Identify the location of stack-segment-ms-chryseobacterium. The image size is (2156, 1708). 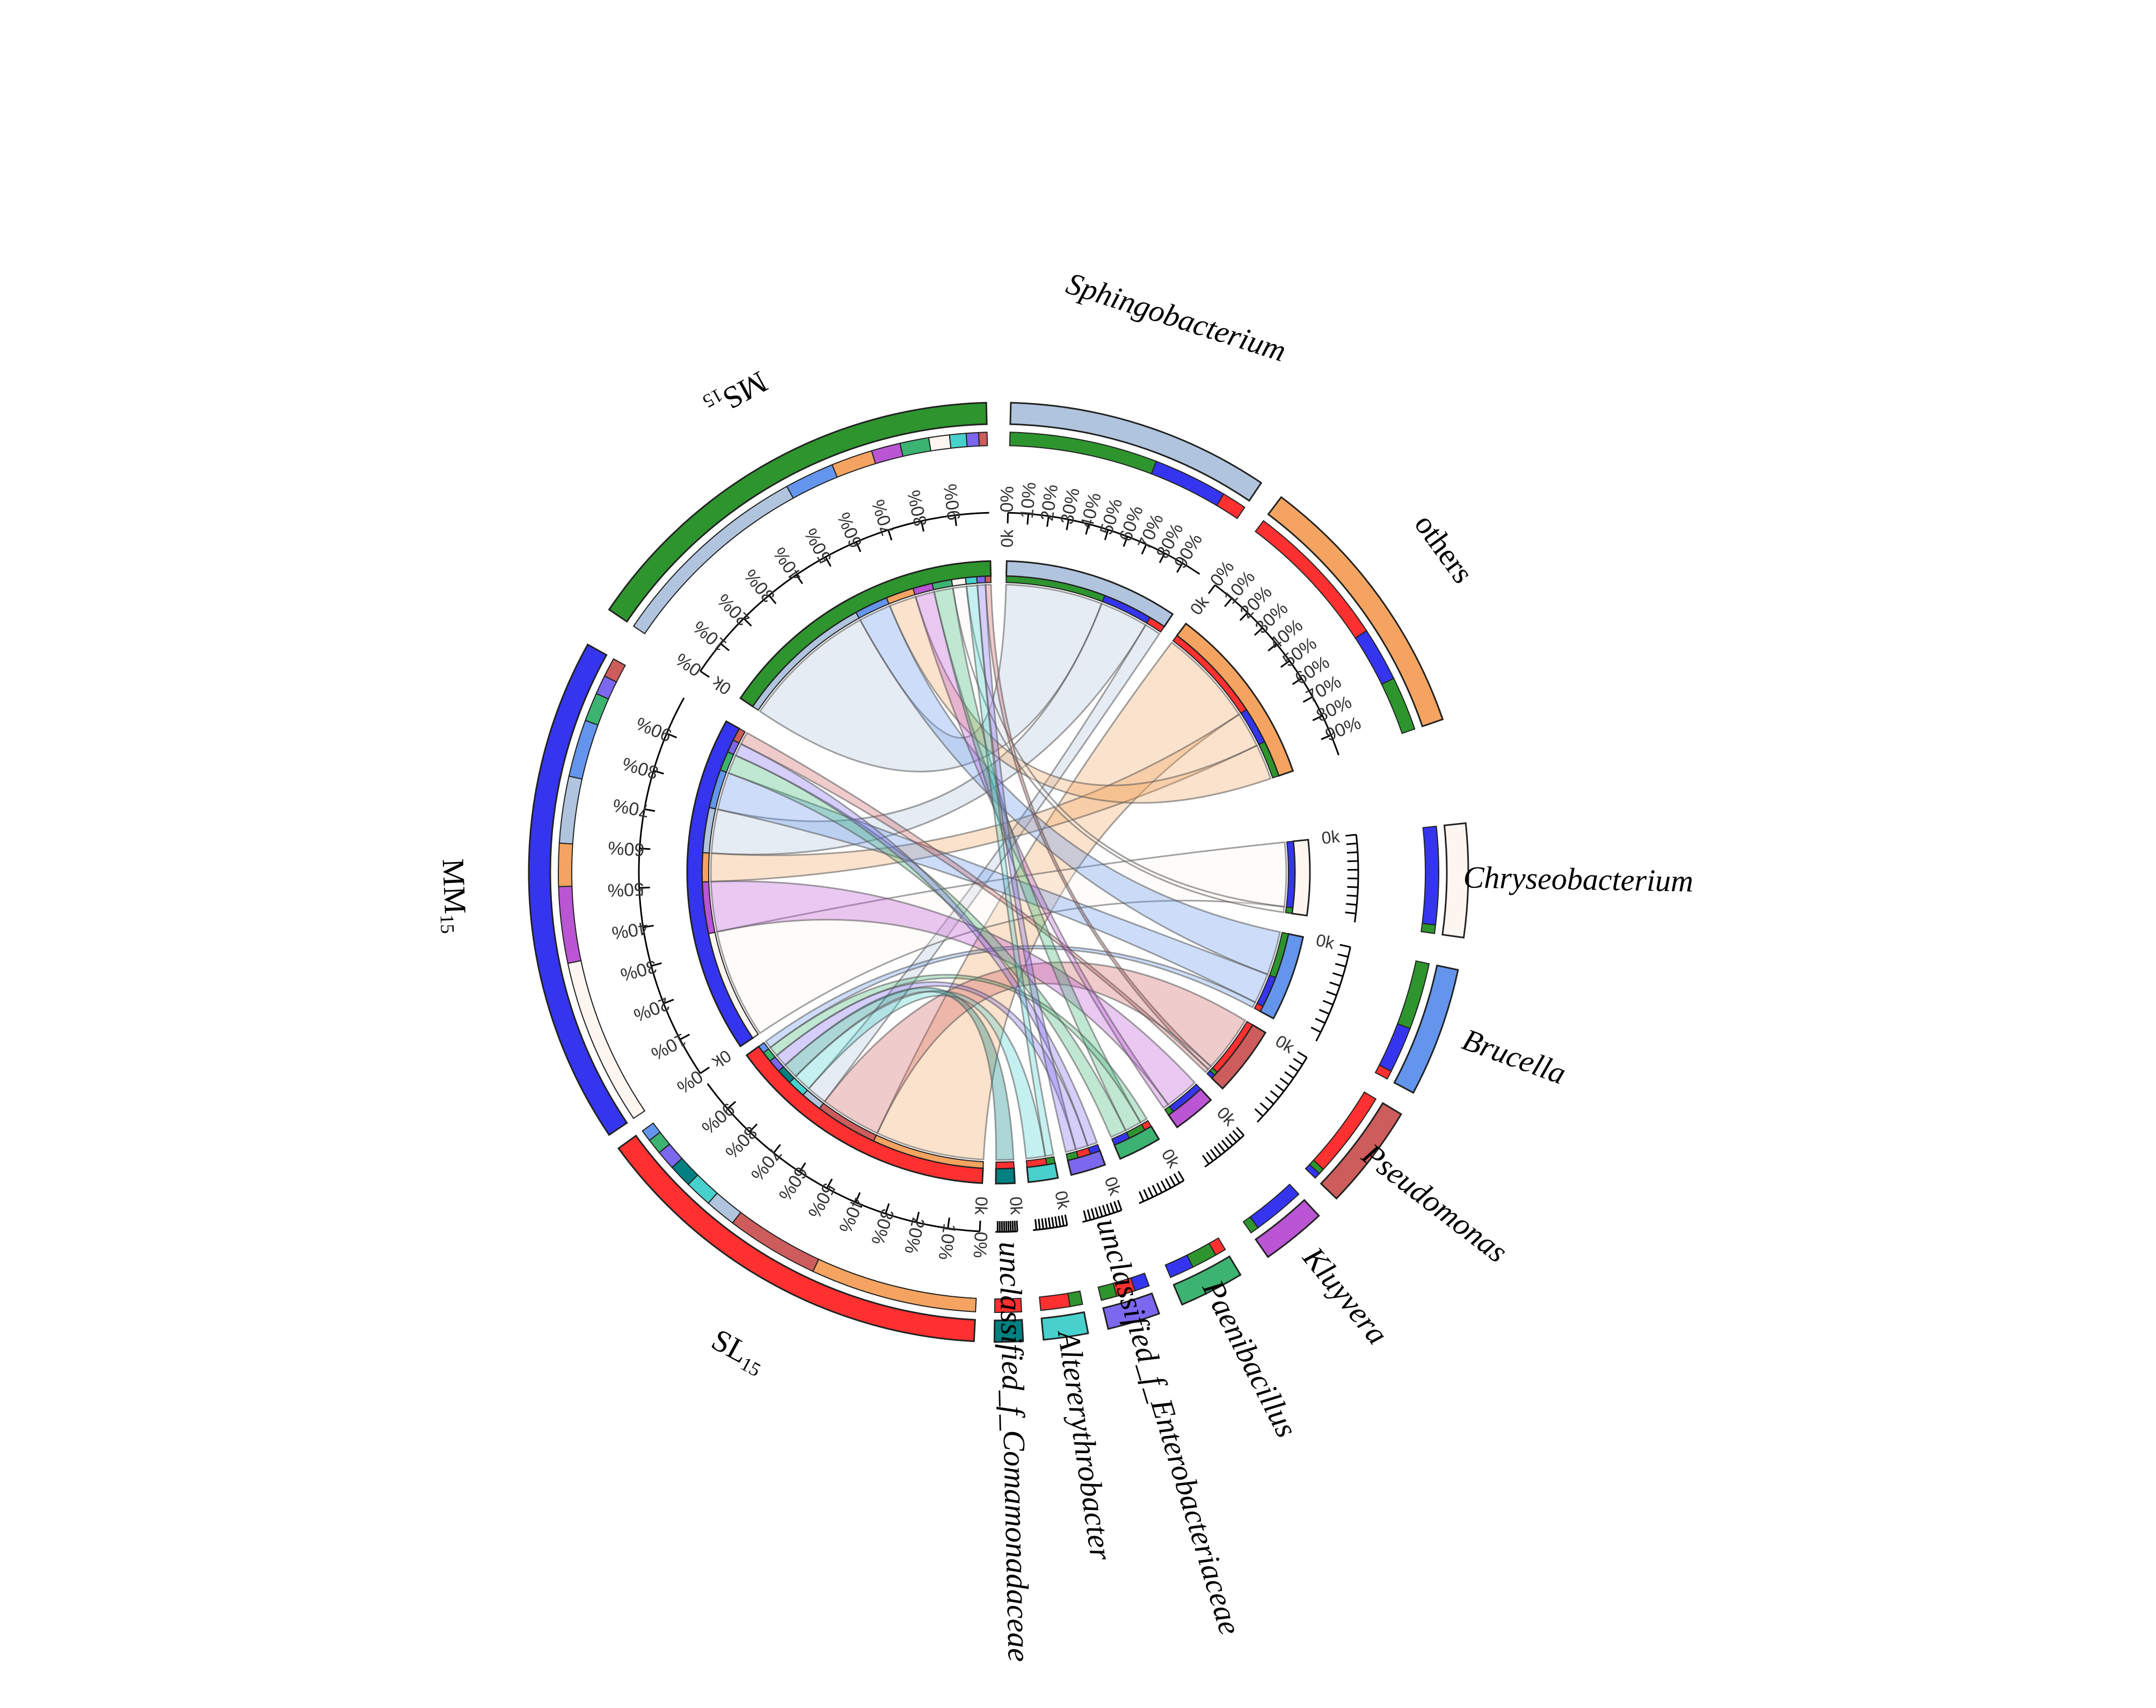
(940, 443).